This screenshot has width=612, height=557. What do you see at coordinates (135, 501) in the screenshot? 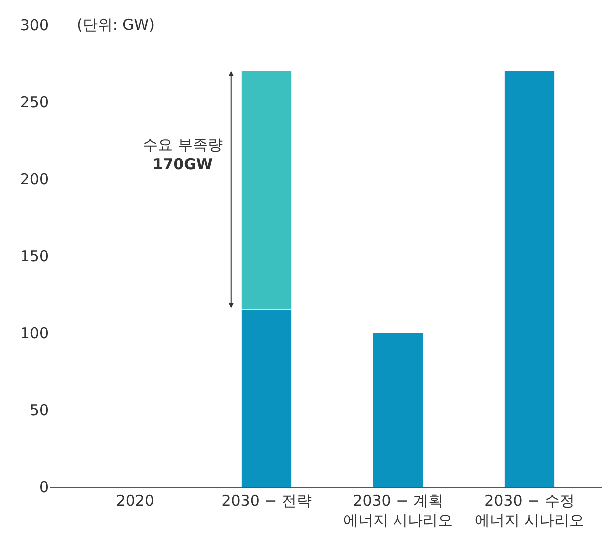
I see `x-tick-label: 2020` at bounding box center [135, 501].